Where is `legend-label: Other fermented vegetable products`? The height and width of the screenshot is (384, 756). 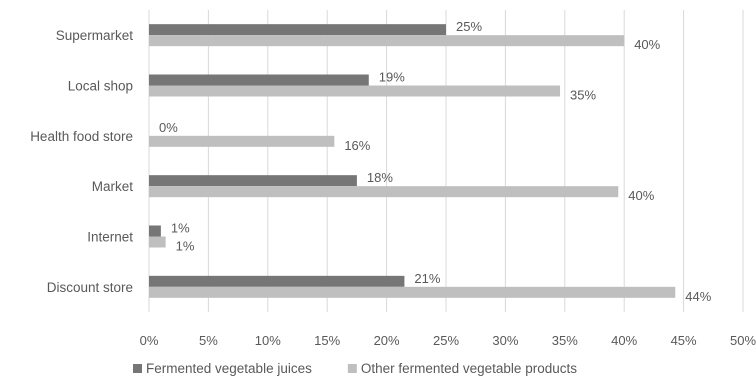
legend-label: Other fermented vegetable products is located at coordinates (469, 368).